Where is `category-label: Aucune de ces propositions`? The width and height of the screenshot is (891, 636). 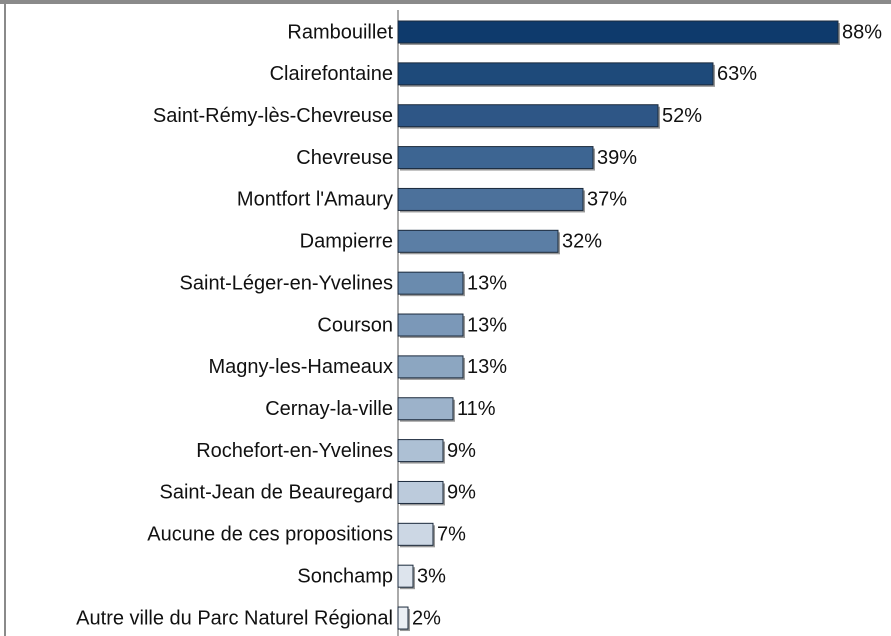
category-label: Aucune de ces propositions is located at coordinates (270, 535).